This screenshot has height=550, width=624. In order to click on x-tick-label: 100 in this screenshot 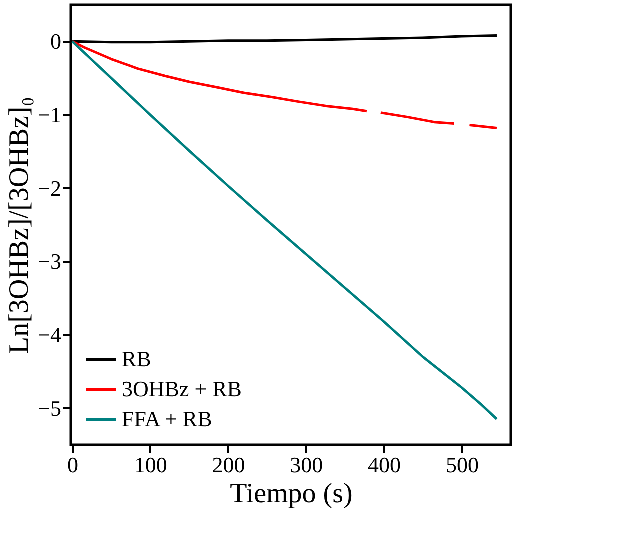, I will do `click(151, 465)`.